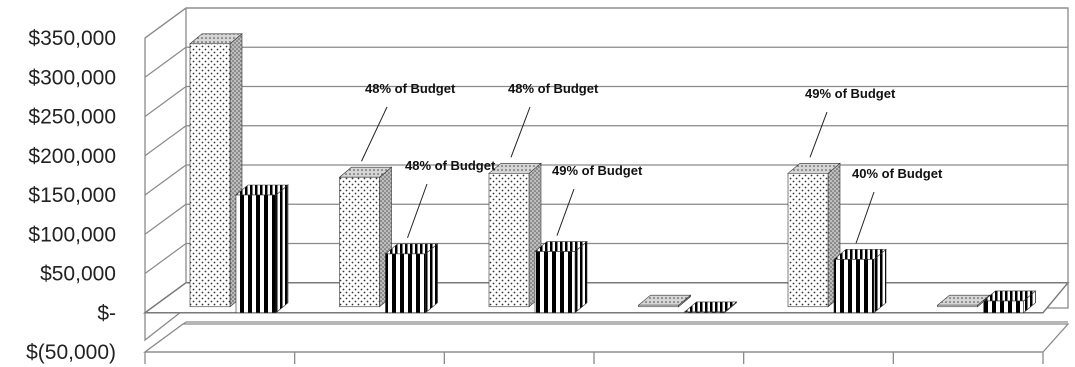  Describe the element at coordinates (72, 234) in the screenshot. I see `y-tick-label: $100,000` at that location.